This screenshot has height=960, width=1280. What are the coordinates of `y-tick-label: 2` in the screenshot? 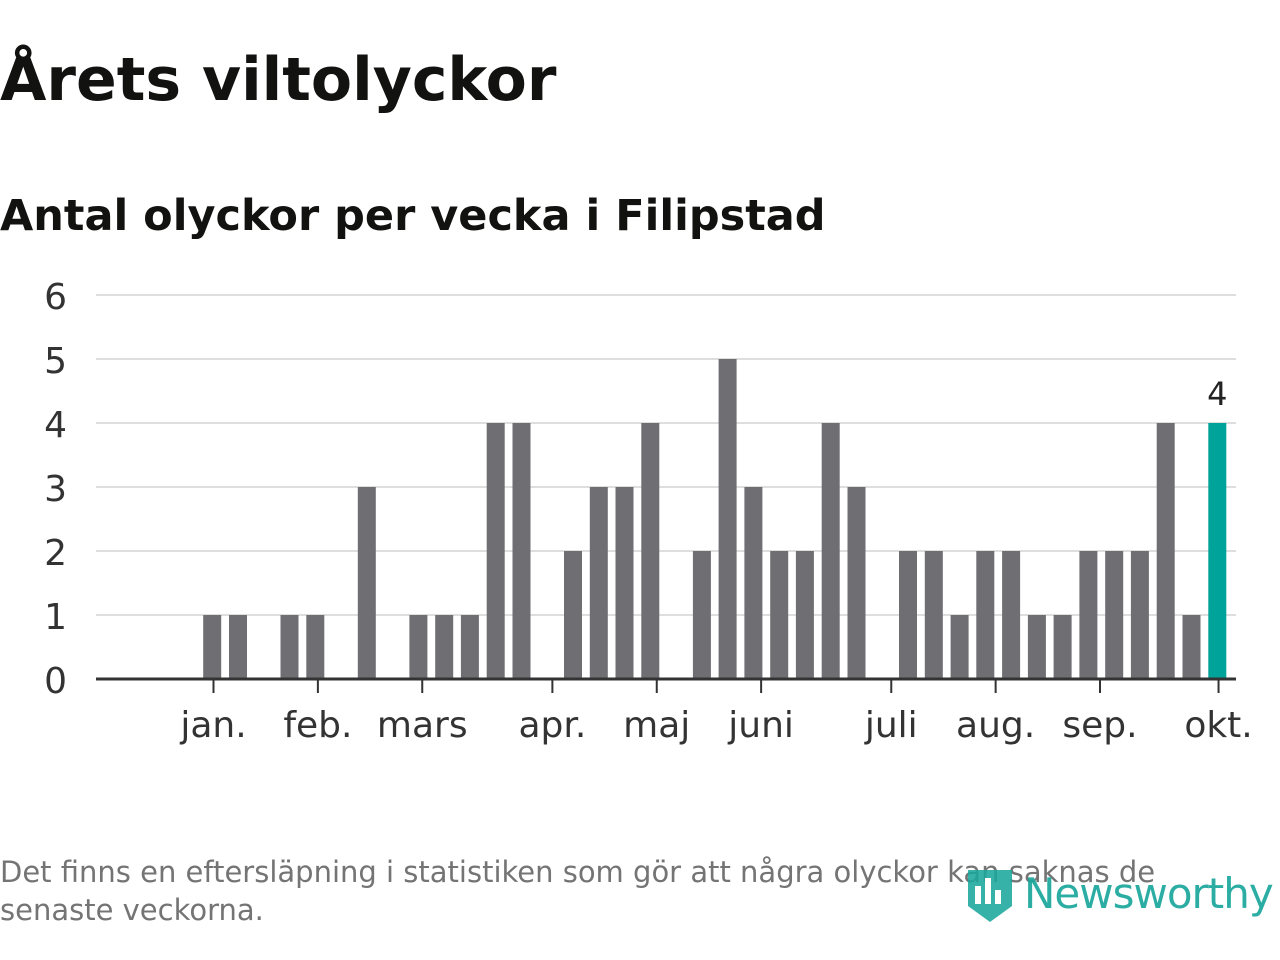 It's located at (55, 553).